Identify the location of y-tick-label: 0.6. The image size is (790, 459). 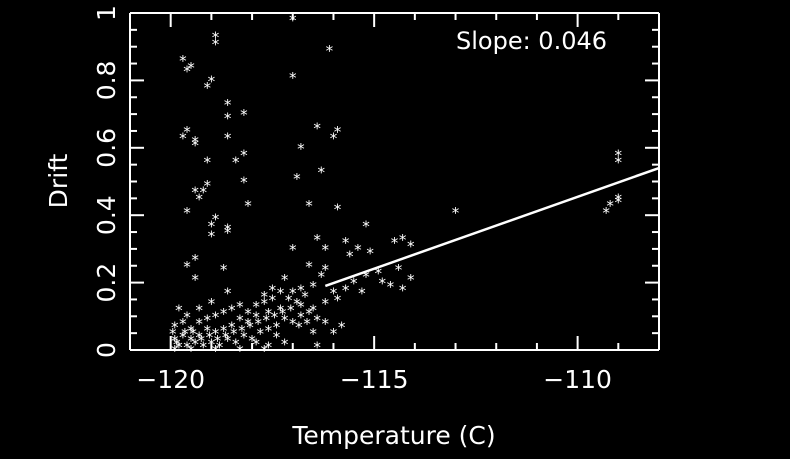
(106, 148).